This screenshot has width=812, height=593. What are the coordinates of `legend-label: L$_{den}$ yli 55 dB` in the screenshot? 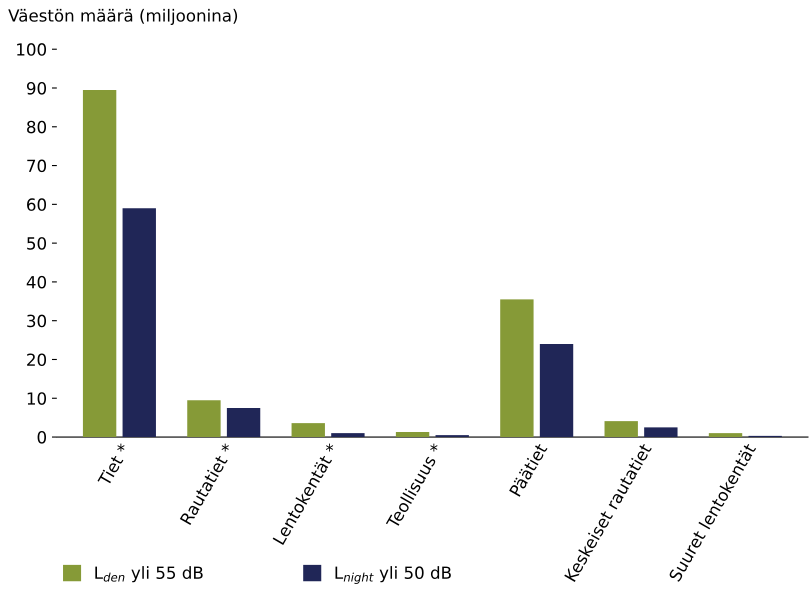 It's located at (149, 574).